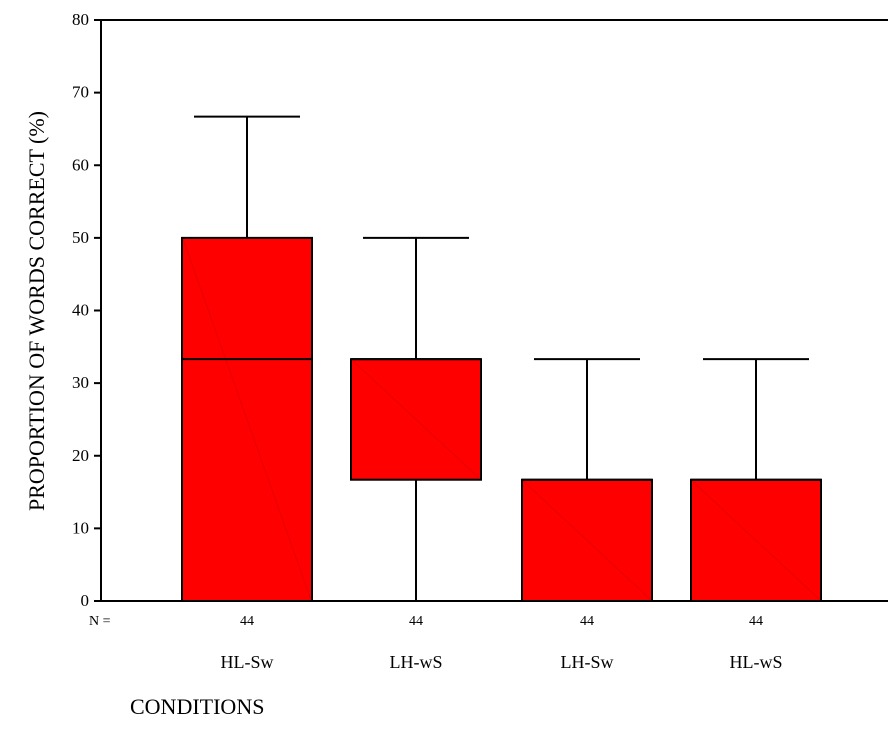 The height and width of the screenshot is (740, 890). Describe the element at coordinates (80, 310) in the screenshot. I see `y-tick-label: 40` at that location.